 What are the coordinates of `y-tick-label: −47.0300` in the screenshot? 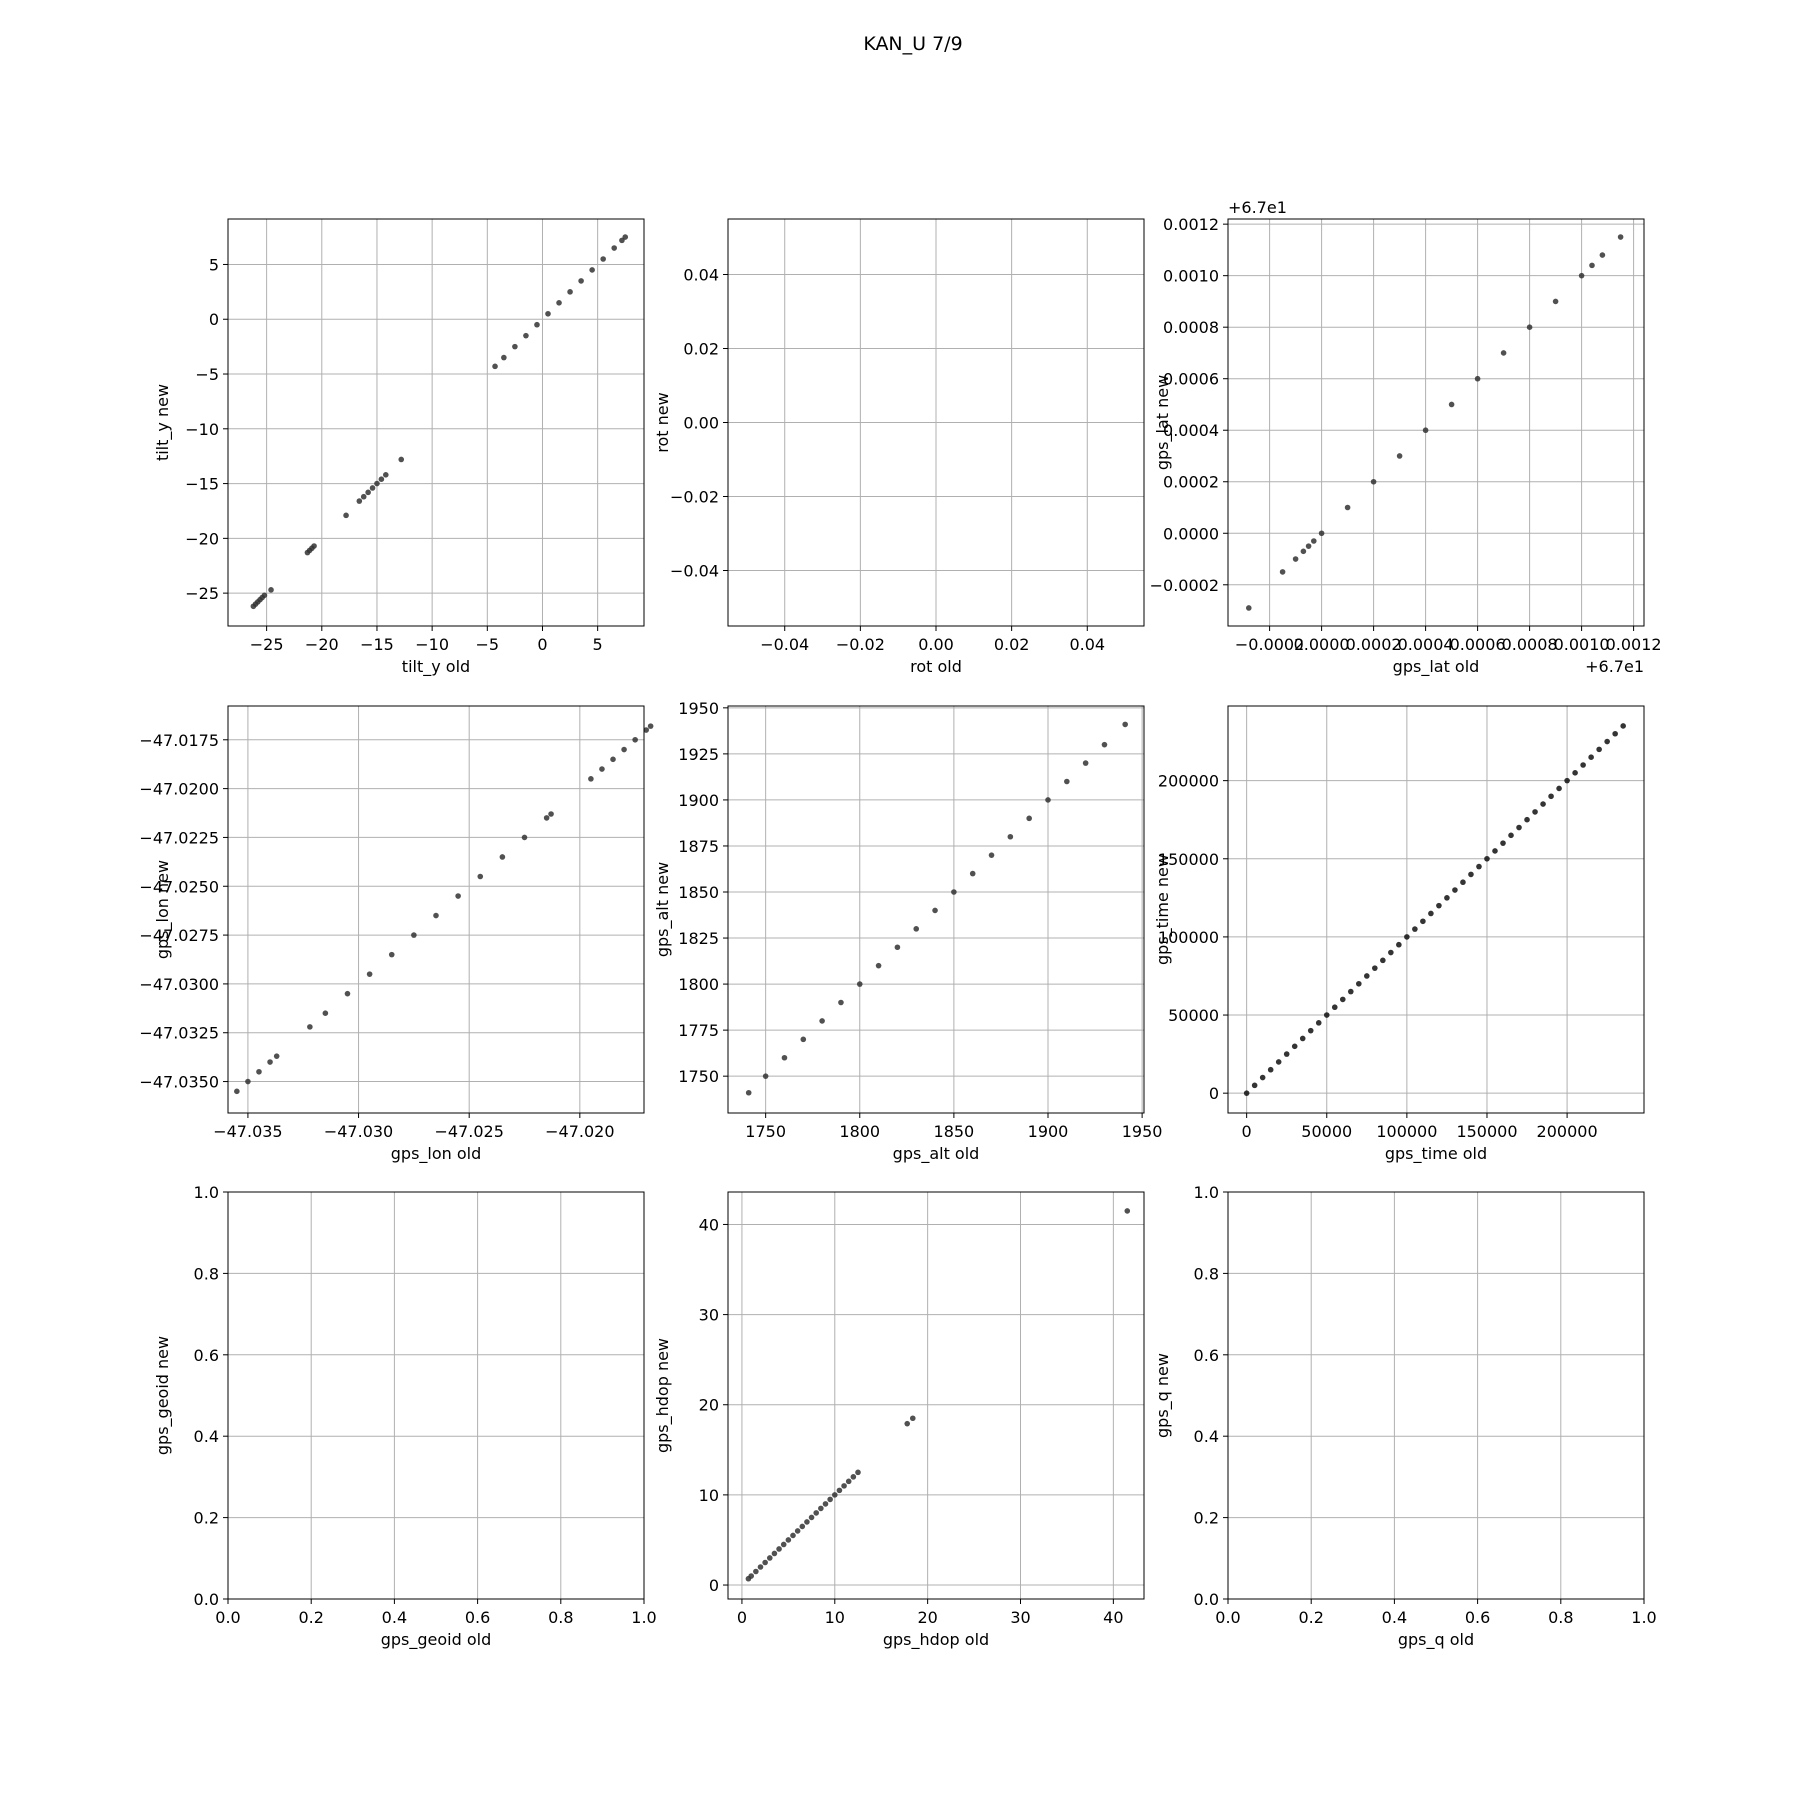 It's located at (179, 984).